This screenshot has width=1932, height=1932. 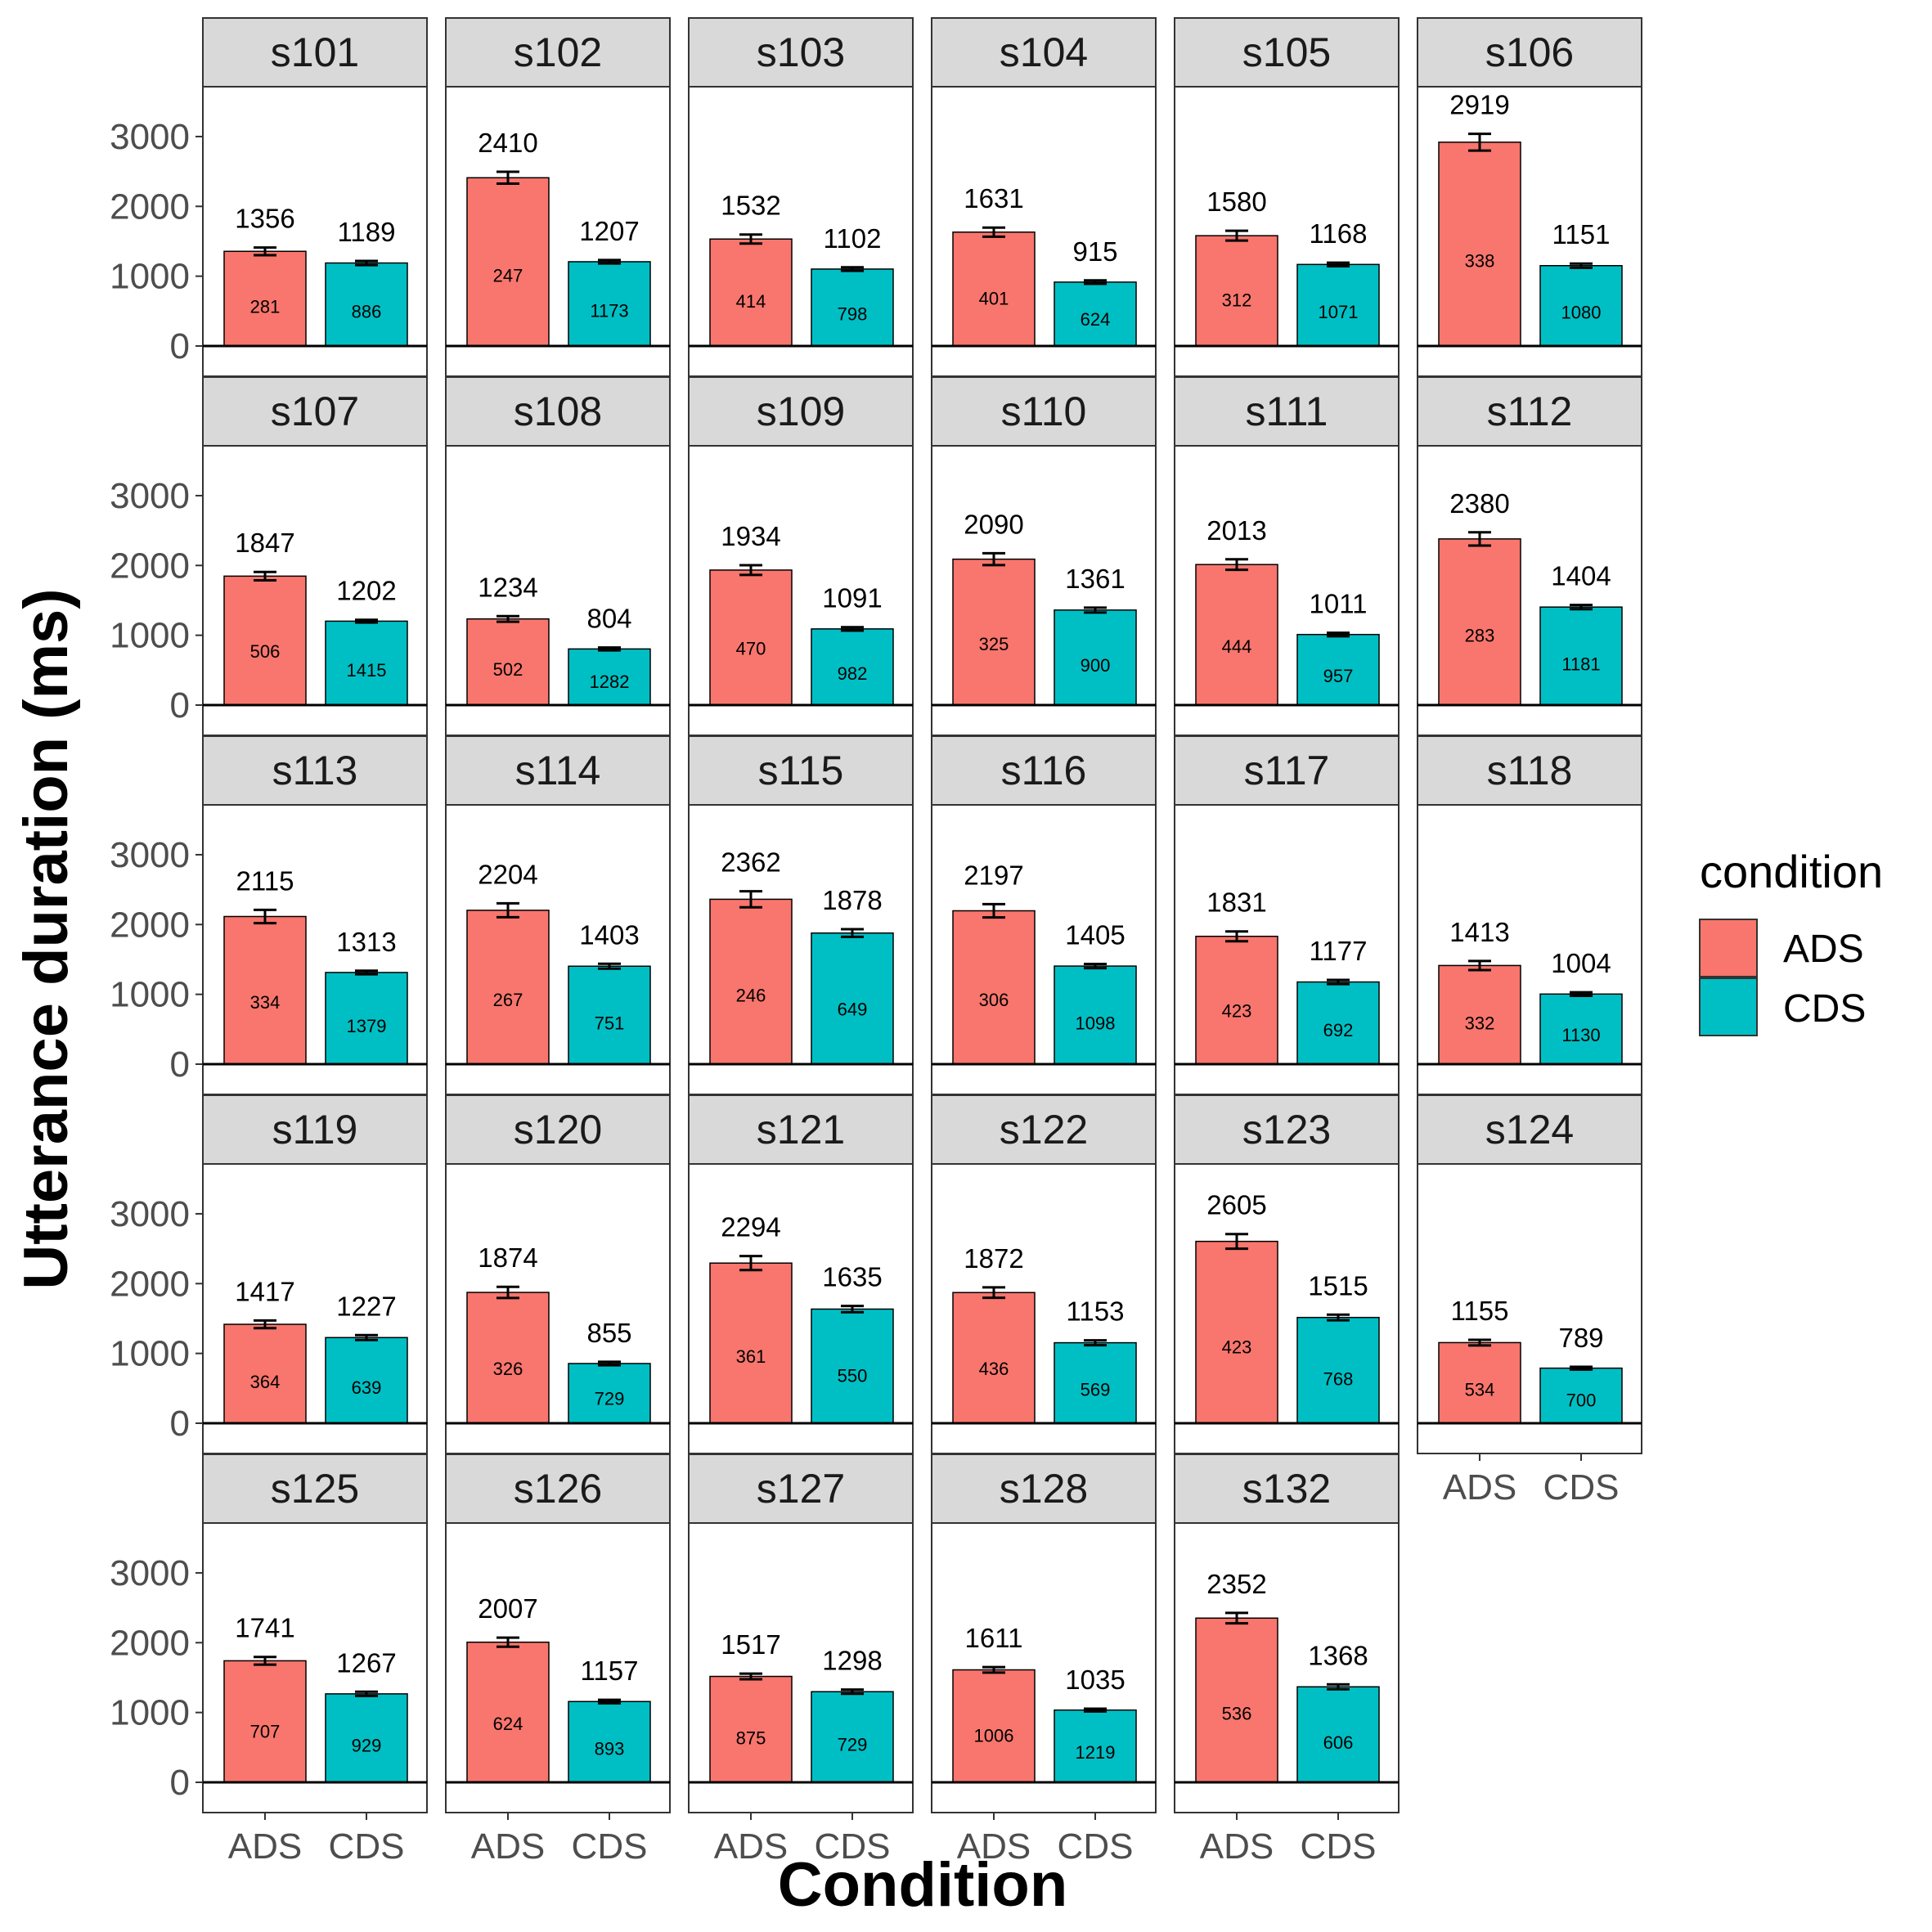 I want to click on facet-strip-s111, so click(x=1287, y=412).